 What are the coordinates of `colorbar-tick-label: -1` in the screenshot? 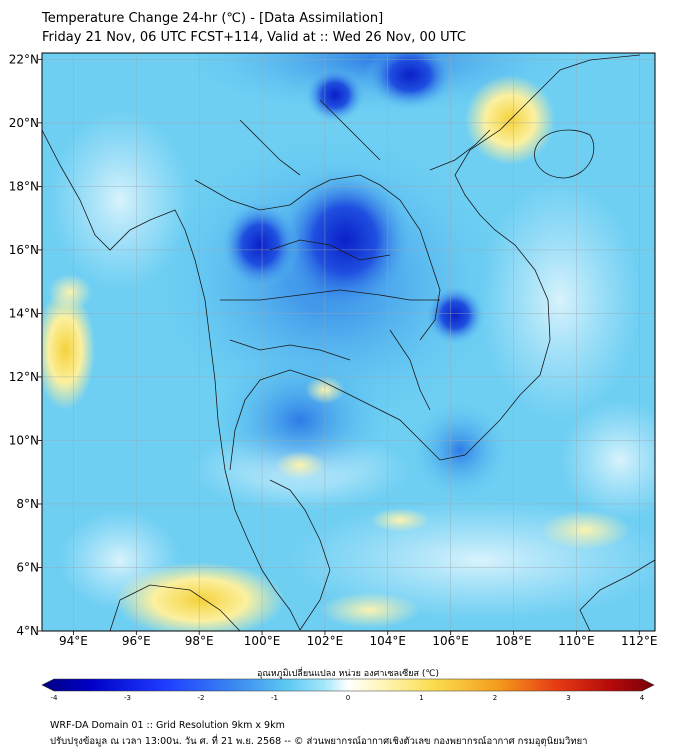 It's located at (274, 697).